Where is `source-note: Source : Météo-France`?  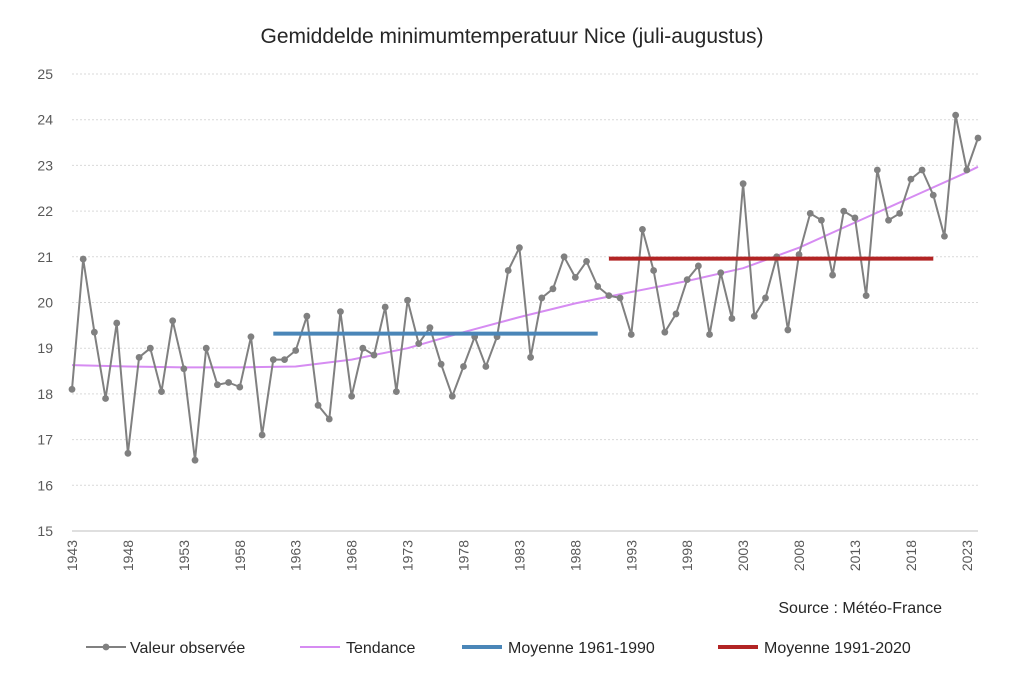
source-note: Source : Météo-France is located at coordinates (860, 608).